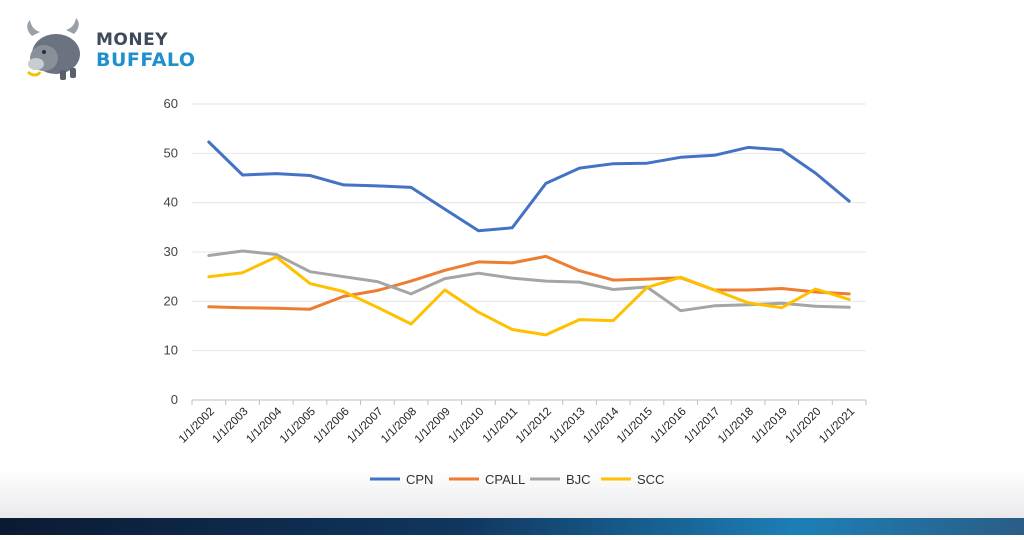 This screenshot has height=540, width=1024. What do you see at coordinates (512, 494) in the screenshot?
I see `footer-band` at bounding box center [512, 494].